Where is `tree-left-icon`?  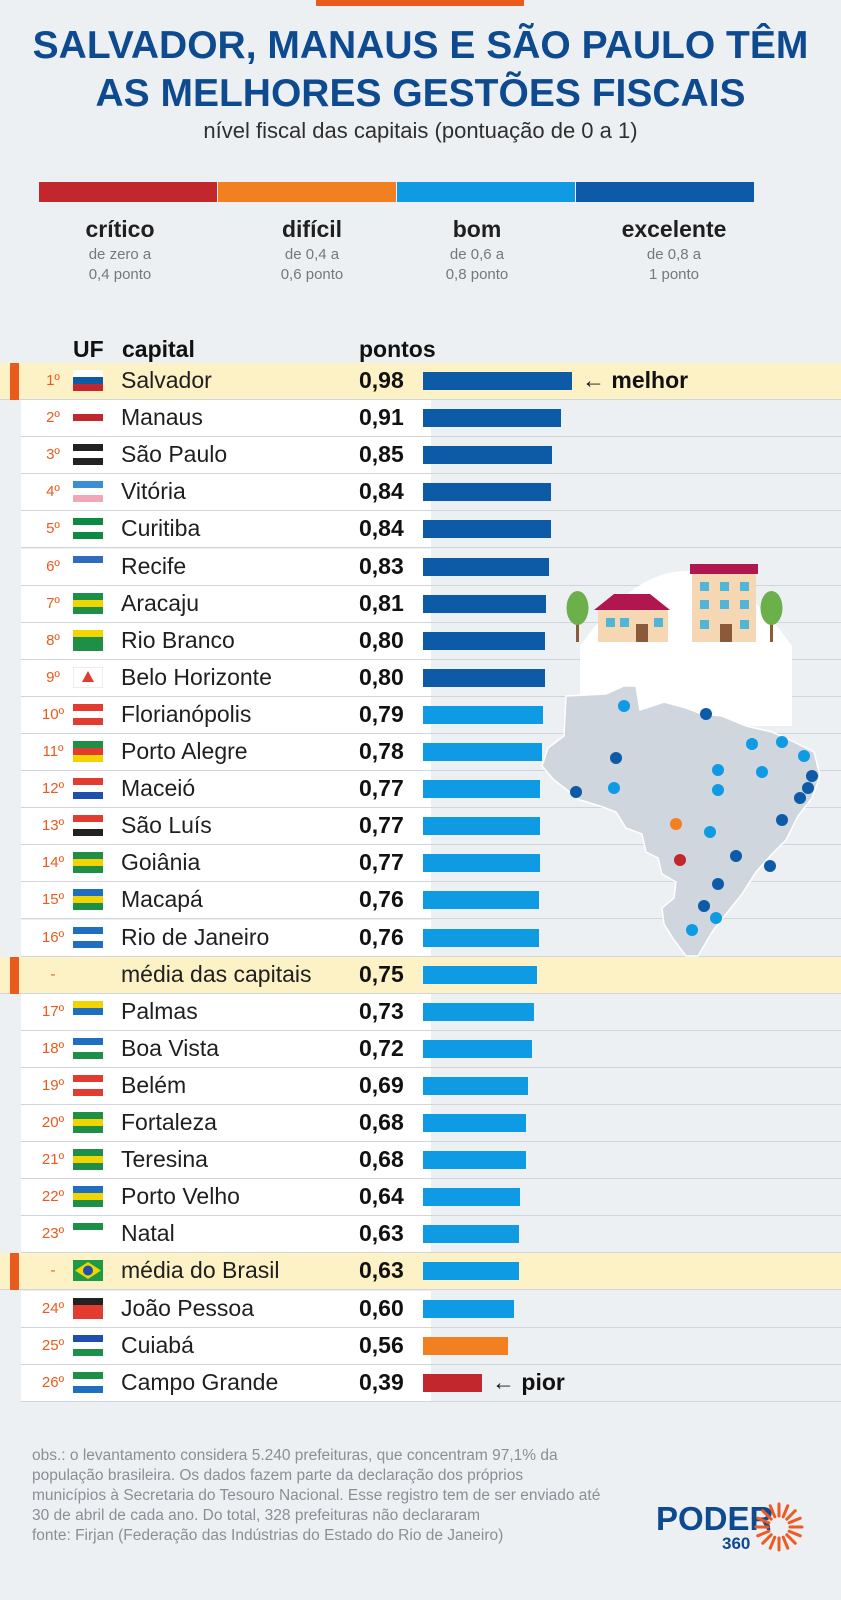 tree-left-icon is located at coordinates (577, 616).